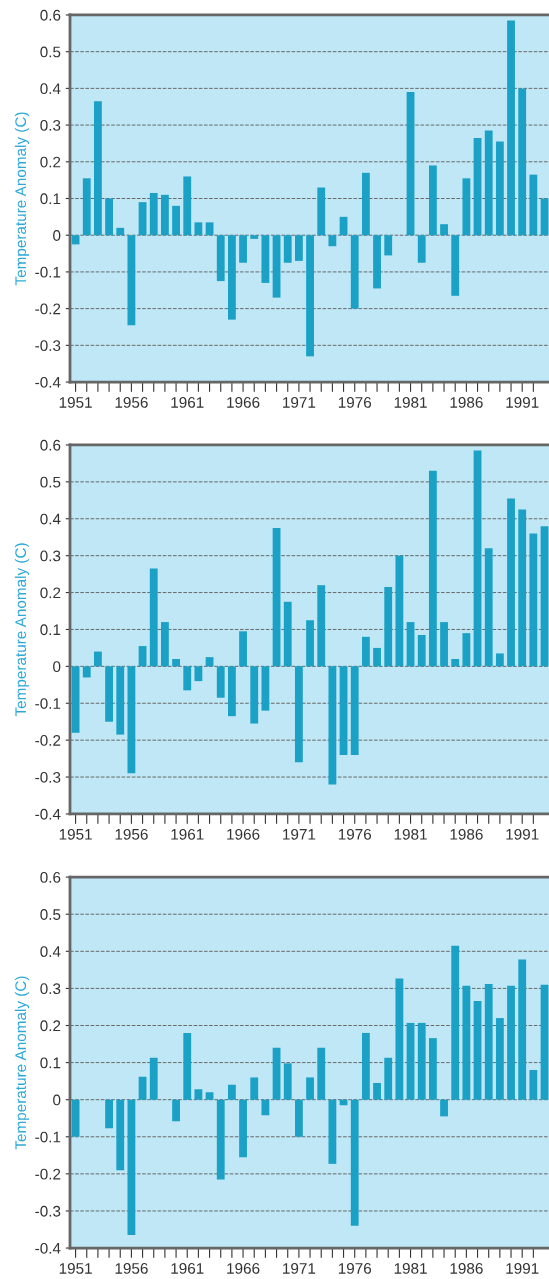 The image size is (549, 1279). I want to click on y-tick-label: -0.1, so click(48, 1137).